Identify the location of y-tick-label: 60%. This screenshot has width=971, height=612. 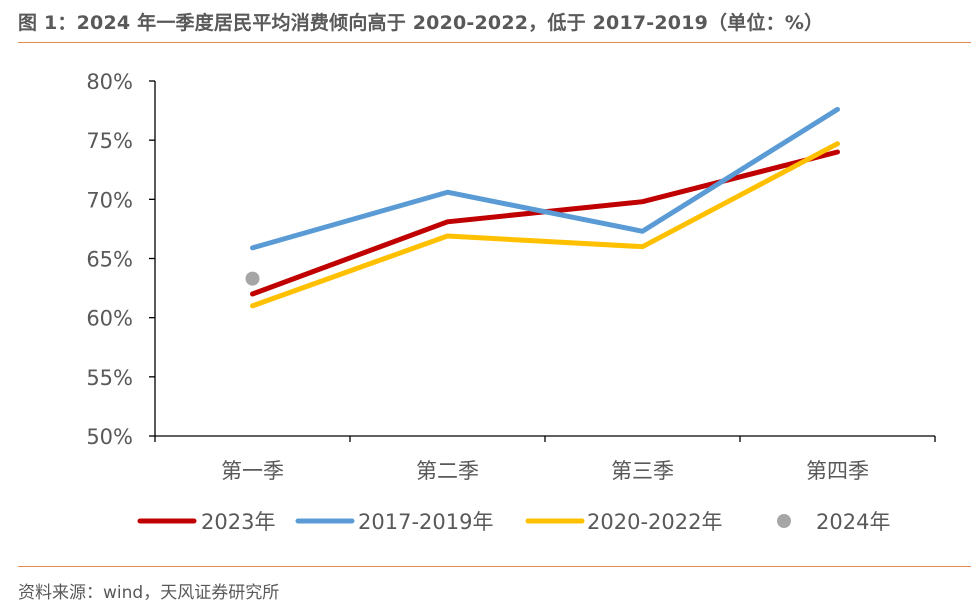
(109, 319).